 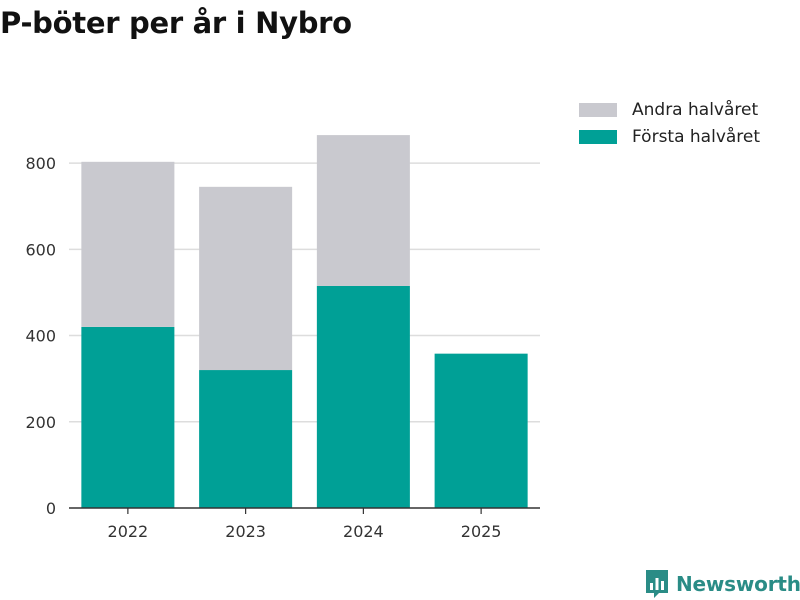 I want to click on legend-label-first-half: Första halvåret, so click(x=696, y=136).